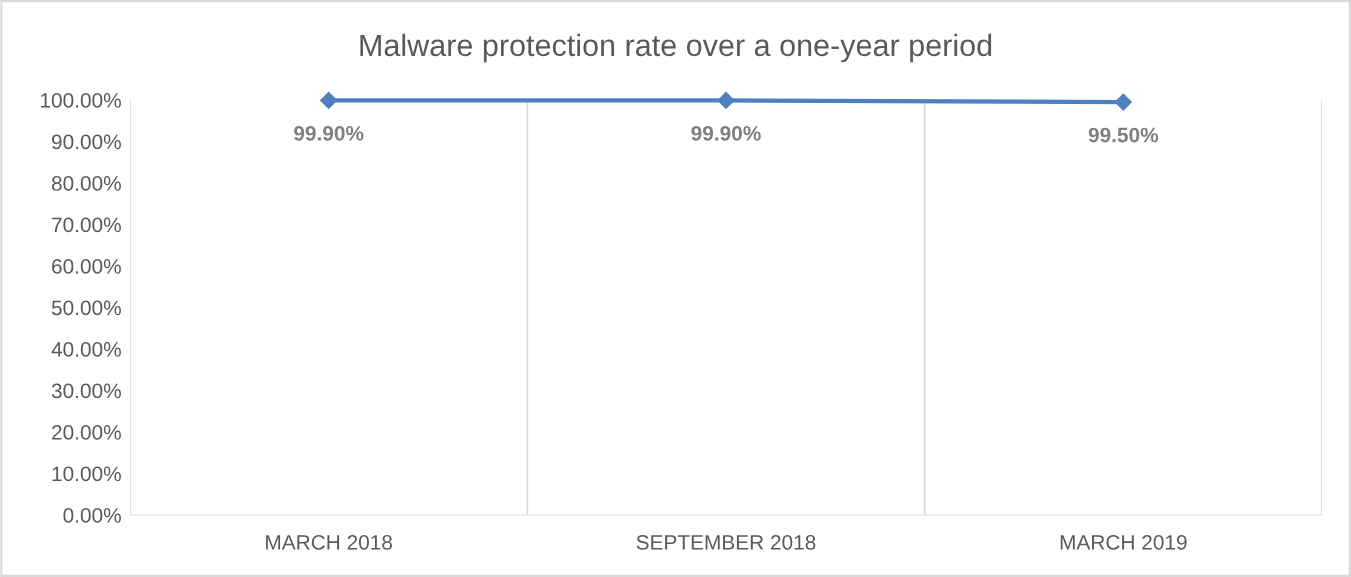 The width and height of the screenshot is (1351, 577). I want to click on y-tick-label: 80.00%, so click(86, 183).